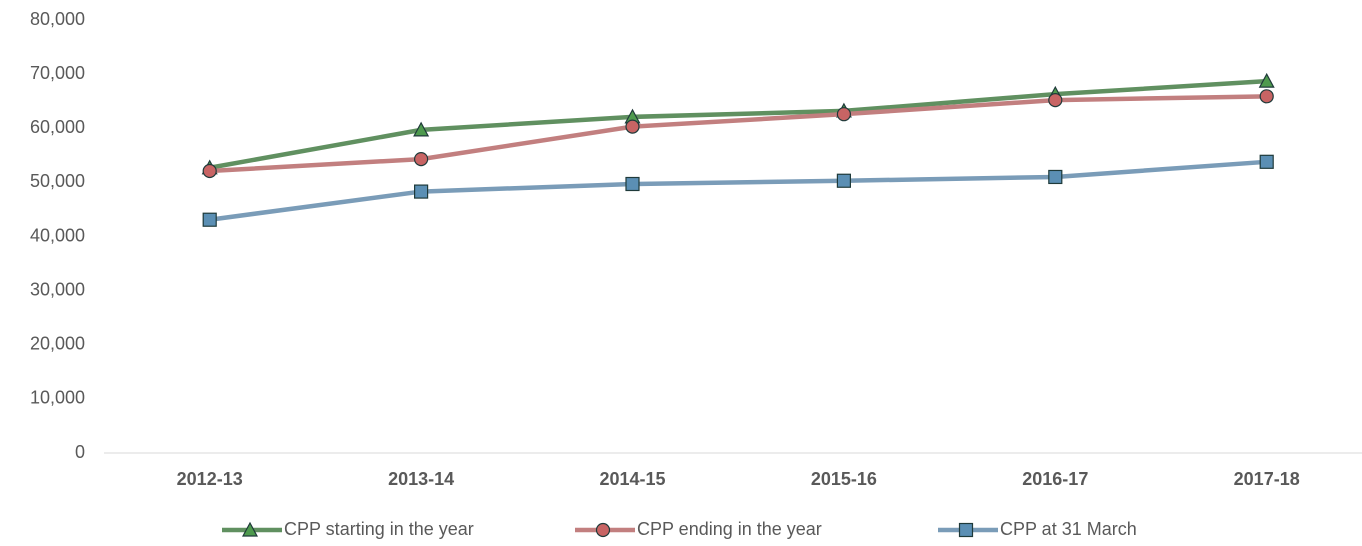  Describe the element at coordinates (1068, 529) in the screenshot. I see `legend-label: CPP at 31 March` at that location.